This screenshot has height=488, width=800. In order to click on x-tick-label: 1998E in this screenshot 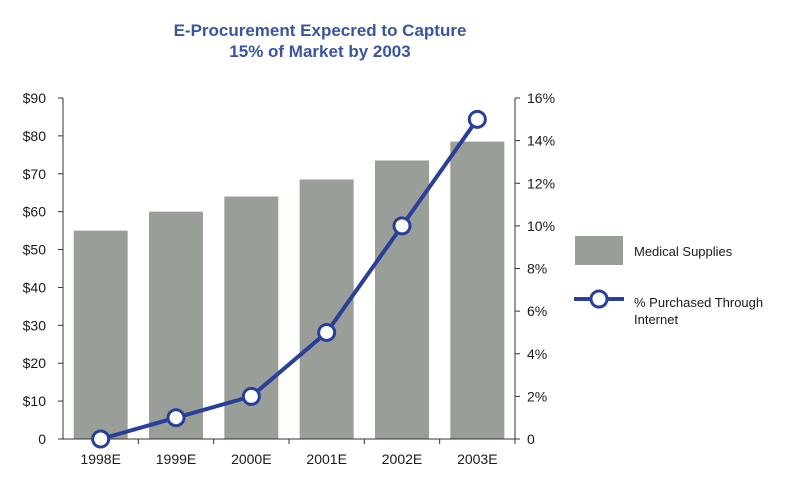, I will do `click(100, 459)`.